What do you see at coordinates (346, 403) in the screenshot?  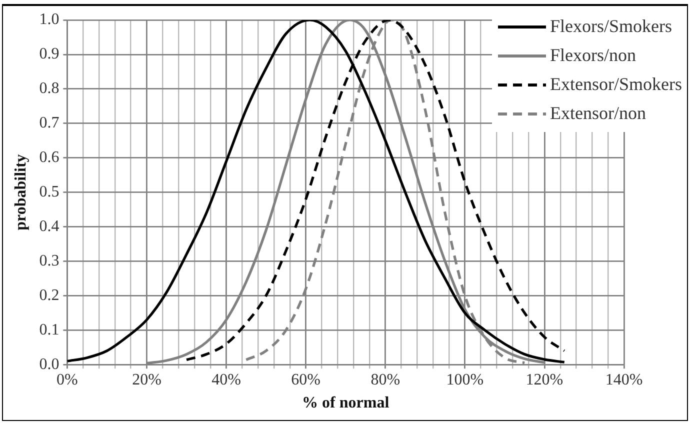 I see `x-axis-title: % of normal` at bounding box center [346, 403].